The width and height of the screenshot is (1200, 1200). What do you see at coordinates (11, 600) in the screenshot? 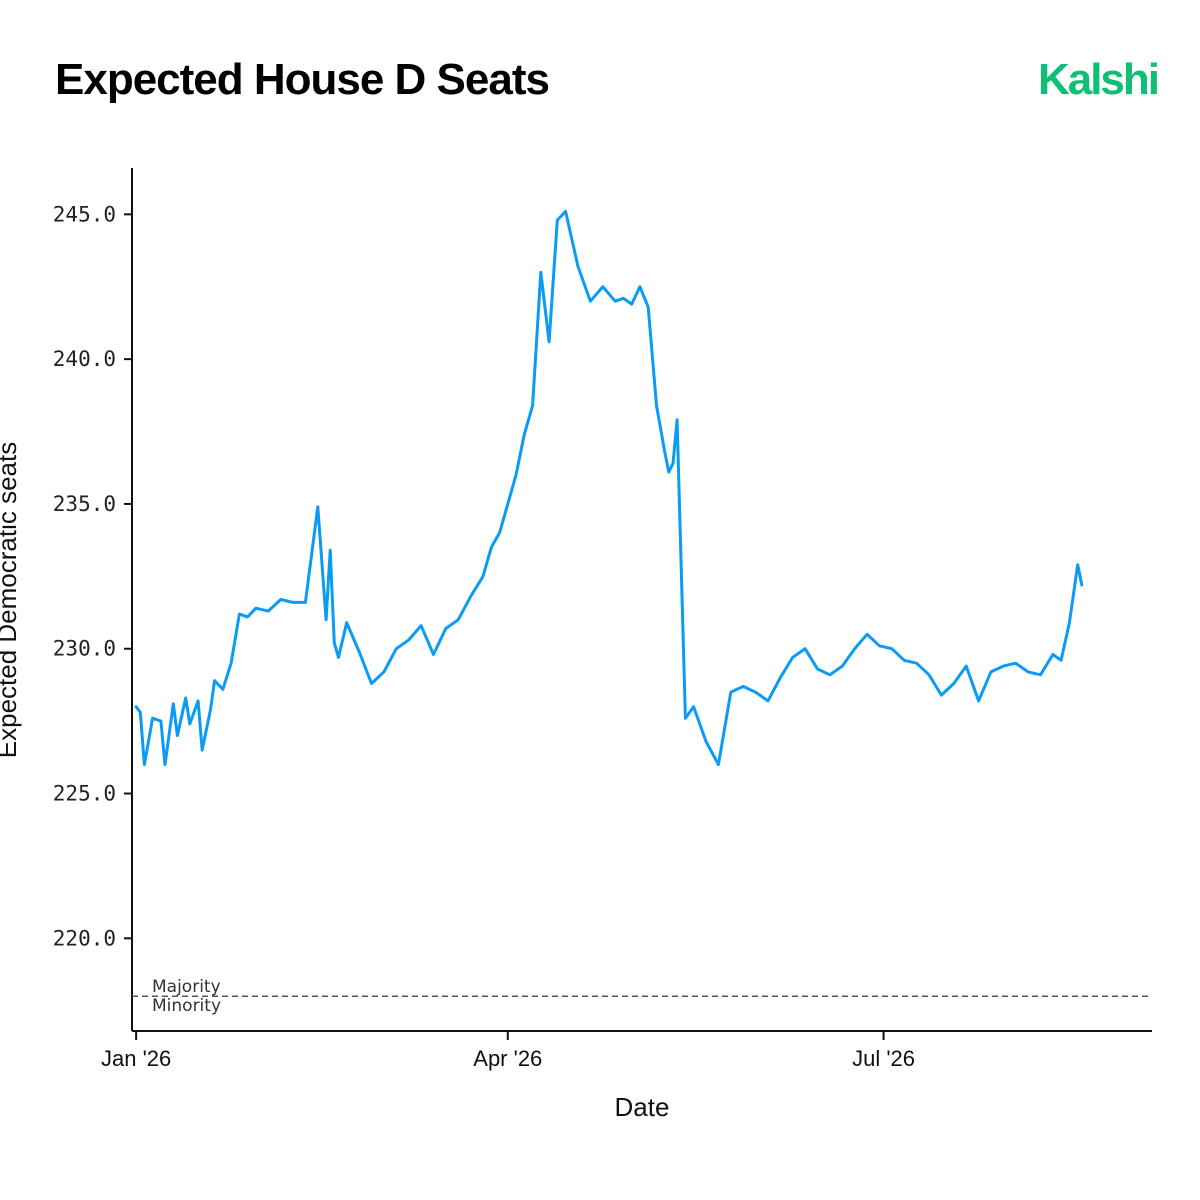
I see `y-axis-title: Expected Democratic seats` at bounding box center [11, 600].